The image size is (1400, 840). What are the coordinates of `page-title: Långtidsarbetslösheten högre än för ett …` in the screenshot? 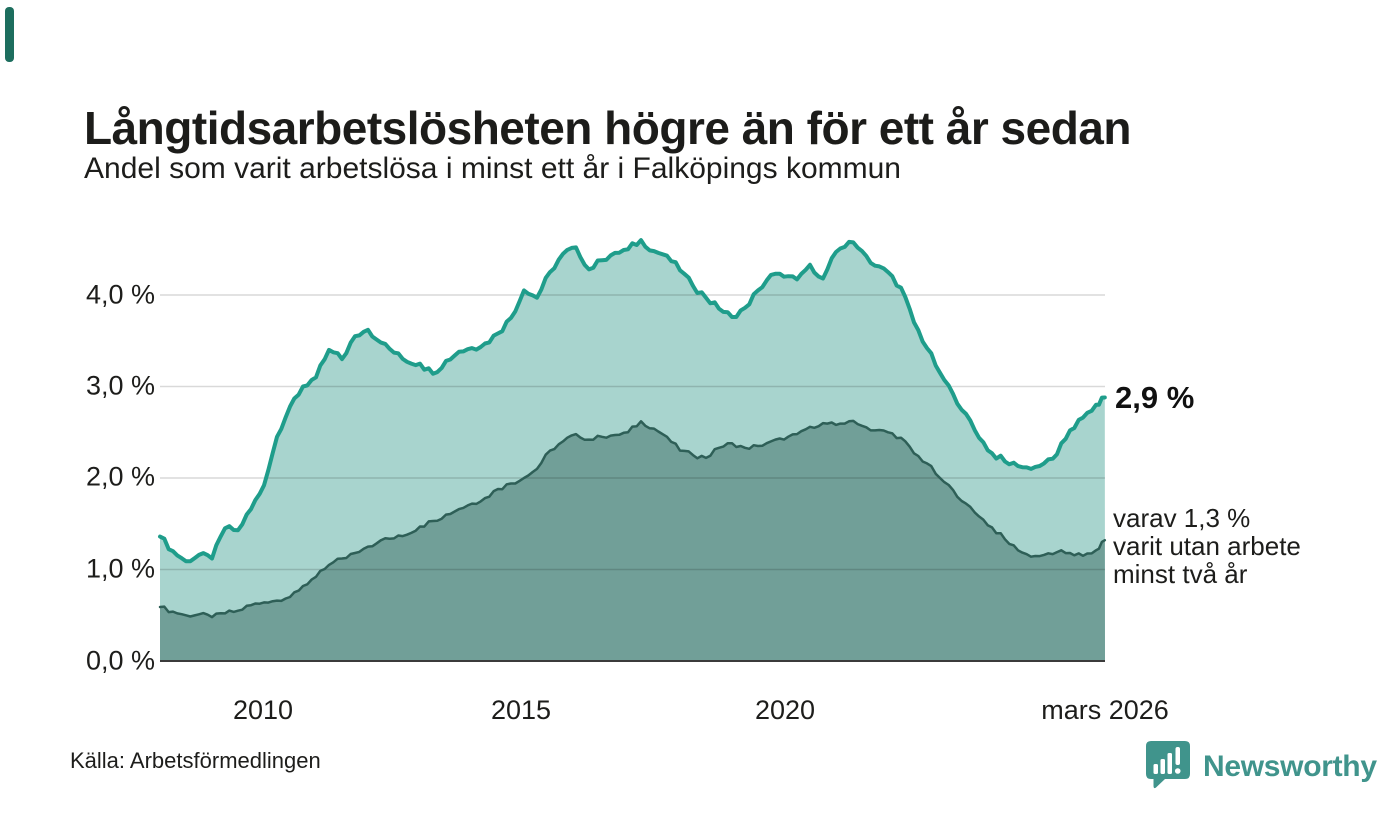 It's located at (607, 127).